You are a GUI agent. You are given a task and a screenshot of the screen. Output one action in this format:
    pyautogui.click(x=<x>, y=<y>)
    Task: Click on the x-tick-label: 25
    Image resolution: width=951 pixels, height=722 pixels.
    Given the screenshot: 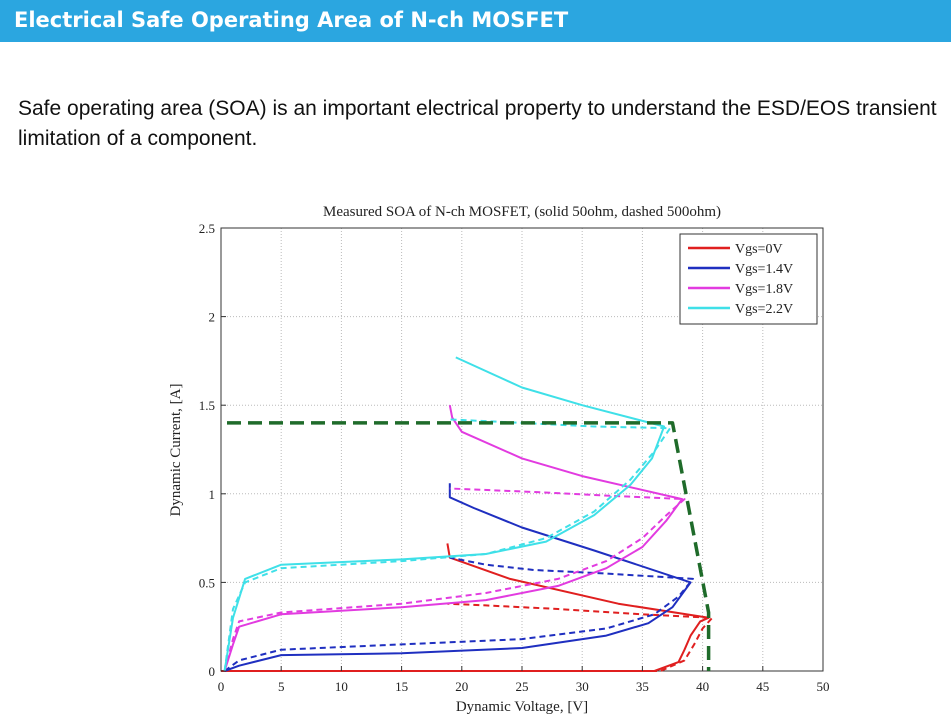 What is the action you would take?
    pyautogui.click(x=522, y=686)
    